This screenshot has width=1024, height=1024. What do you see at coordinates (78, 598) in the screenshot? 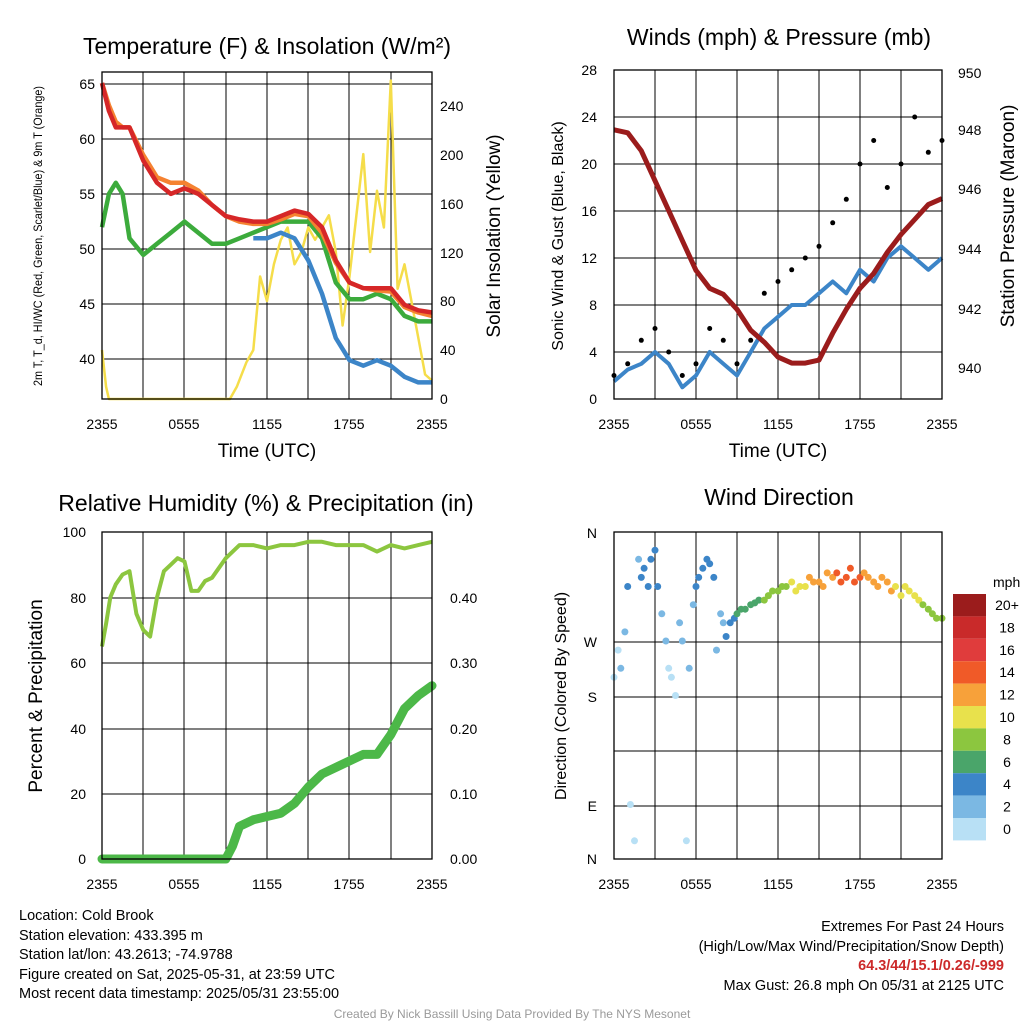
I see `rh-tick-80: 80` at bounding box center [78, 598].